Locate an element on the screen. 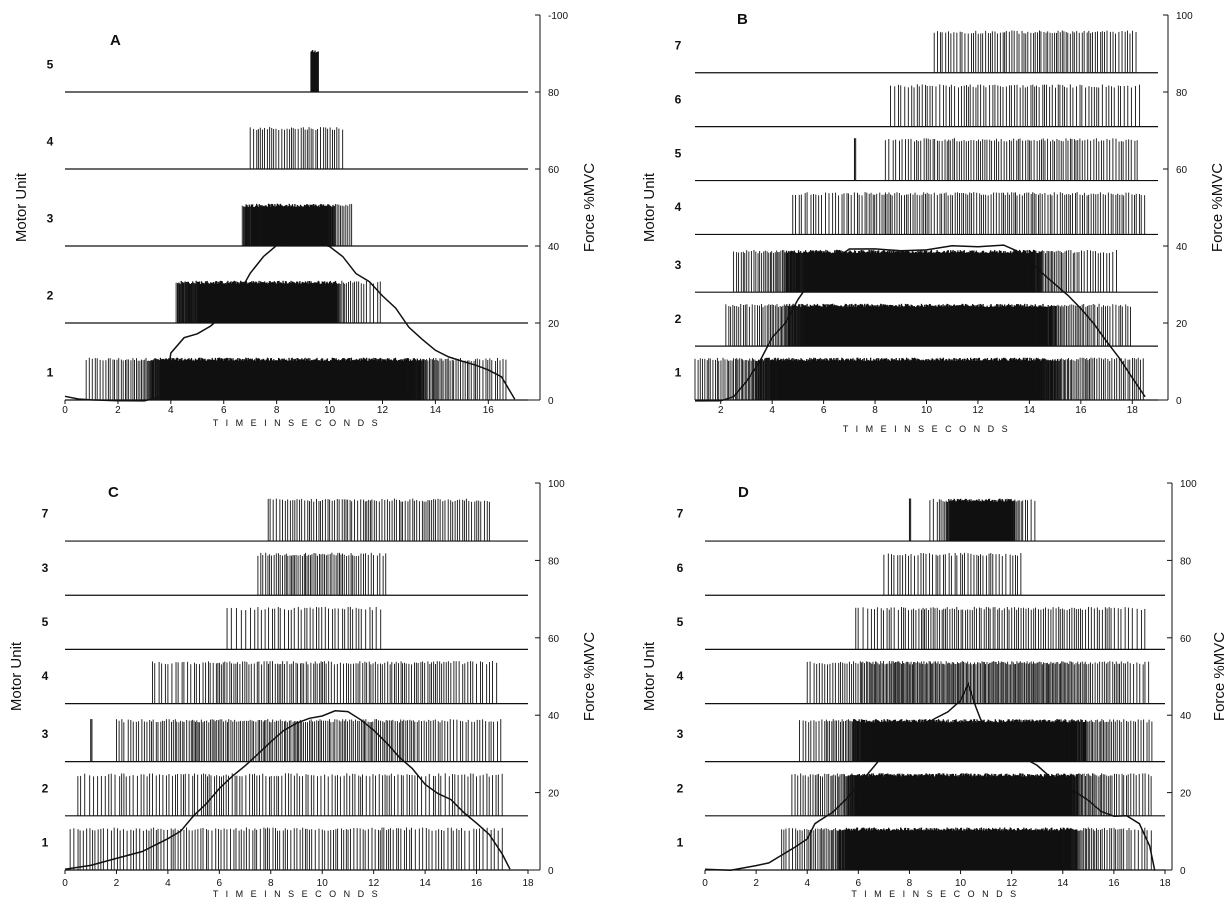 The width and height of the screenshot is (1228, 901). motor-unit-label: 7 is located at coordinates (680, 514).